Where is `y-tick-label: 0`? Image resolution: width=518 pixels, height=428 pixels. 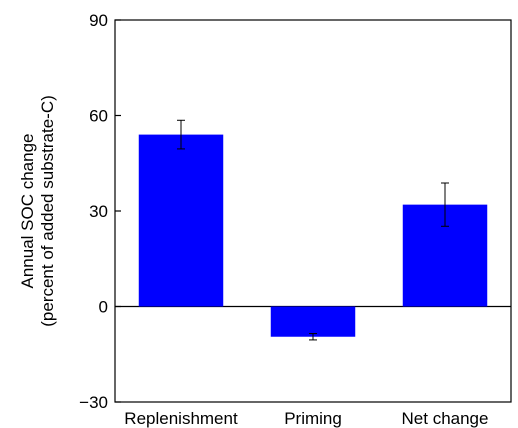
y-tick-label: 0 is located at coordinates (103, 307).